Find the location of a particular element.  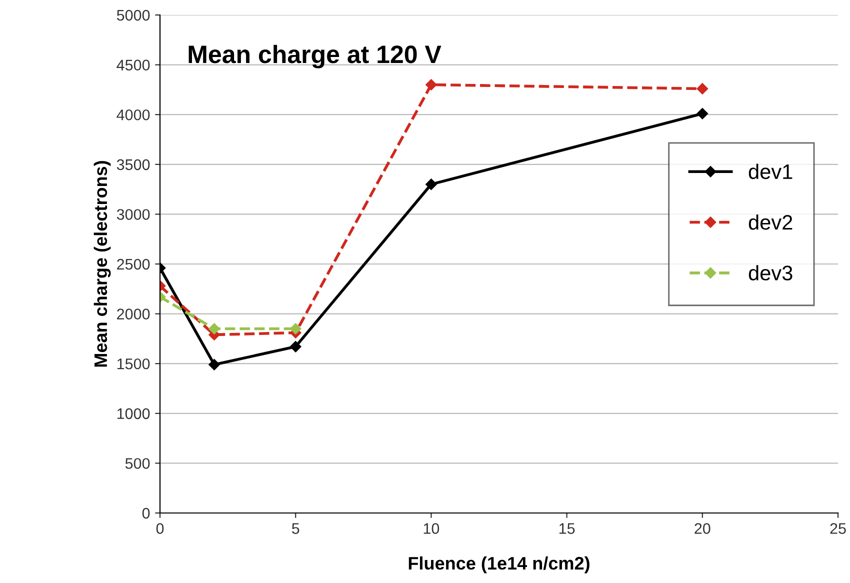

legend-label: dev3 is located at coordinates (770, 272).